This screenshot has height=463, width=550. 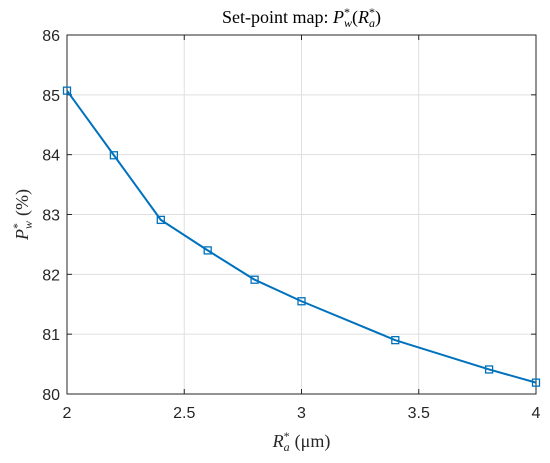 I want to click on x-tick-label: 3.5, so click(x=419, y=413).